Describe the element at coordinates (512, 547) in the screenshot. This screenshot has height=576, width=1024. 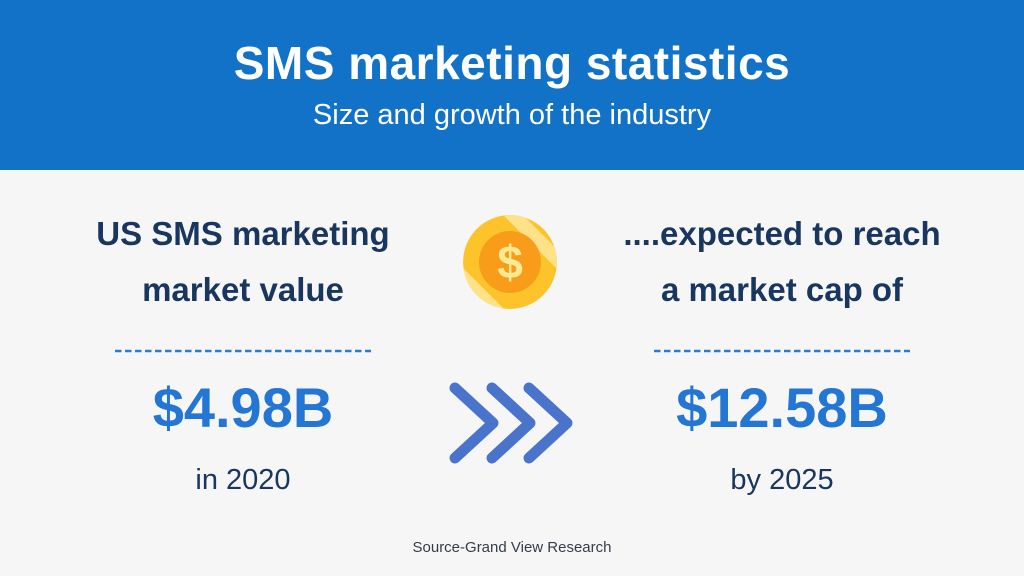
I see `source-text: Source-Grand View Research` at that location.